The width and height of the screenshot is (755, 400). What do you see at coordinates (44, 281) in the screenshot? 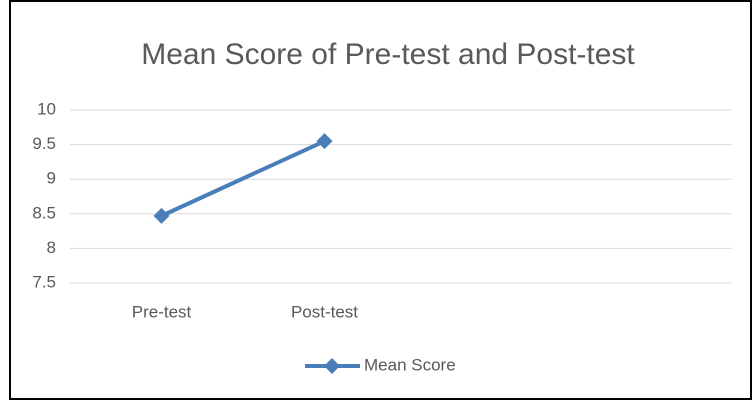
I see `y-tick-label: 7.5` at bounding box center [44, 281].